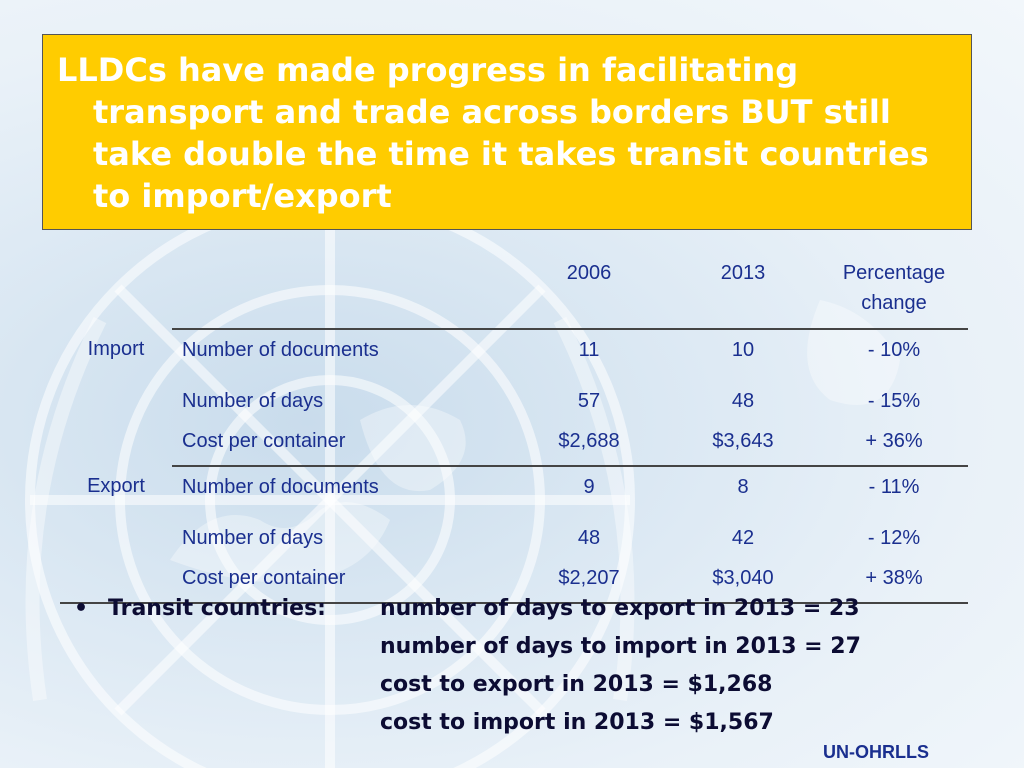 This screenshot has height=768, width=1024. Describe the element at coordinates (577, 722) in the screenshot. I see `bullet-text: cost to import in 2013 = $1,567` at that location.